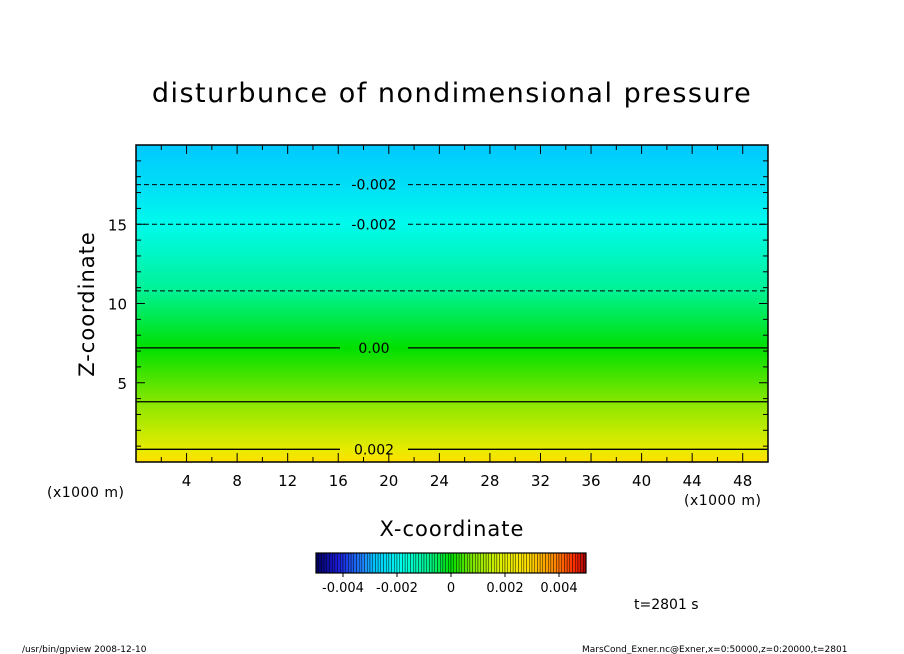  Describe the element at coordinates (117, 225) in the screenshot. I see `y-tick-label: 15` at that location.